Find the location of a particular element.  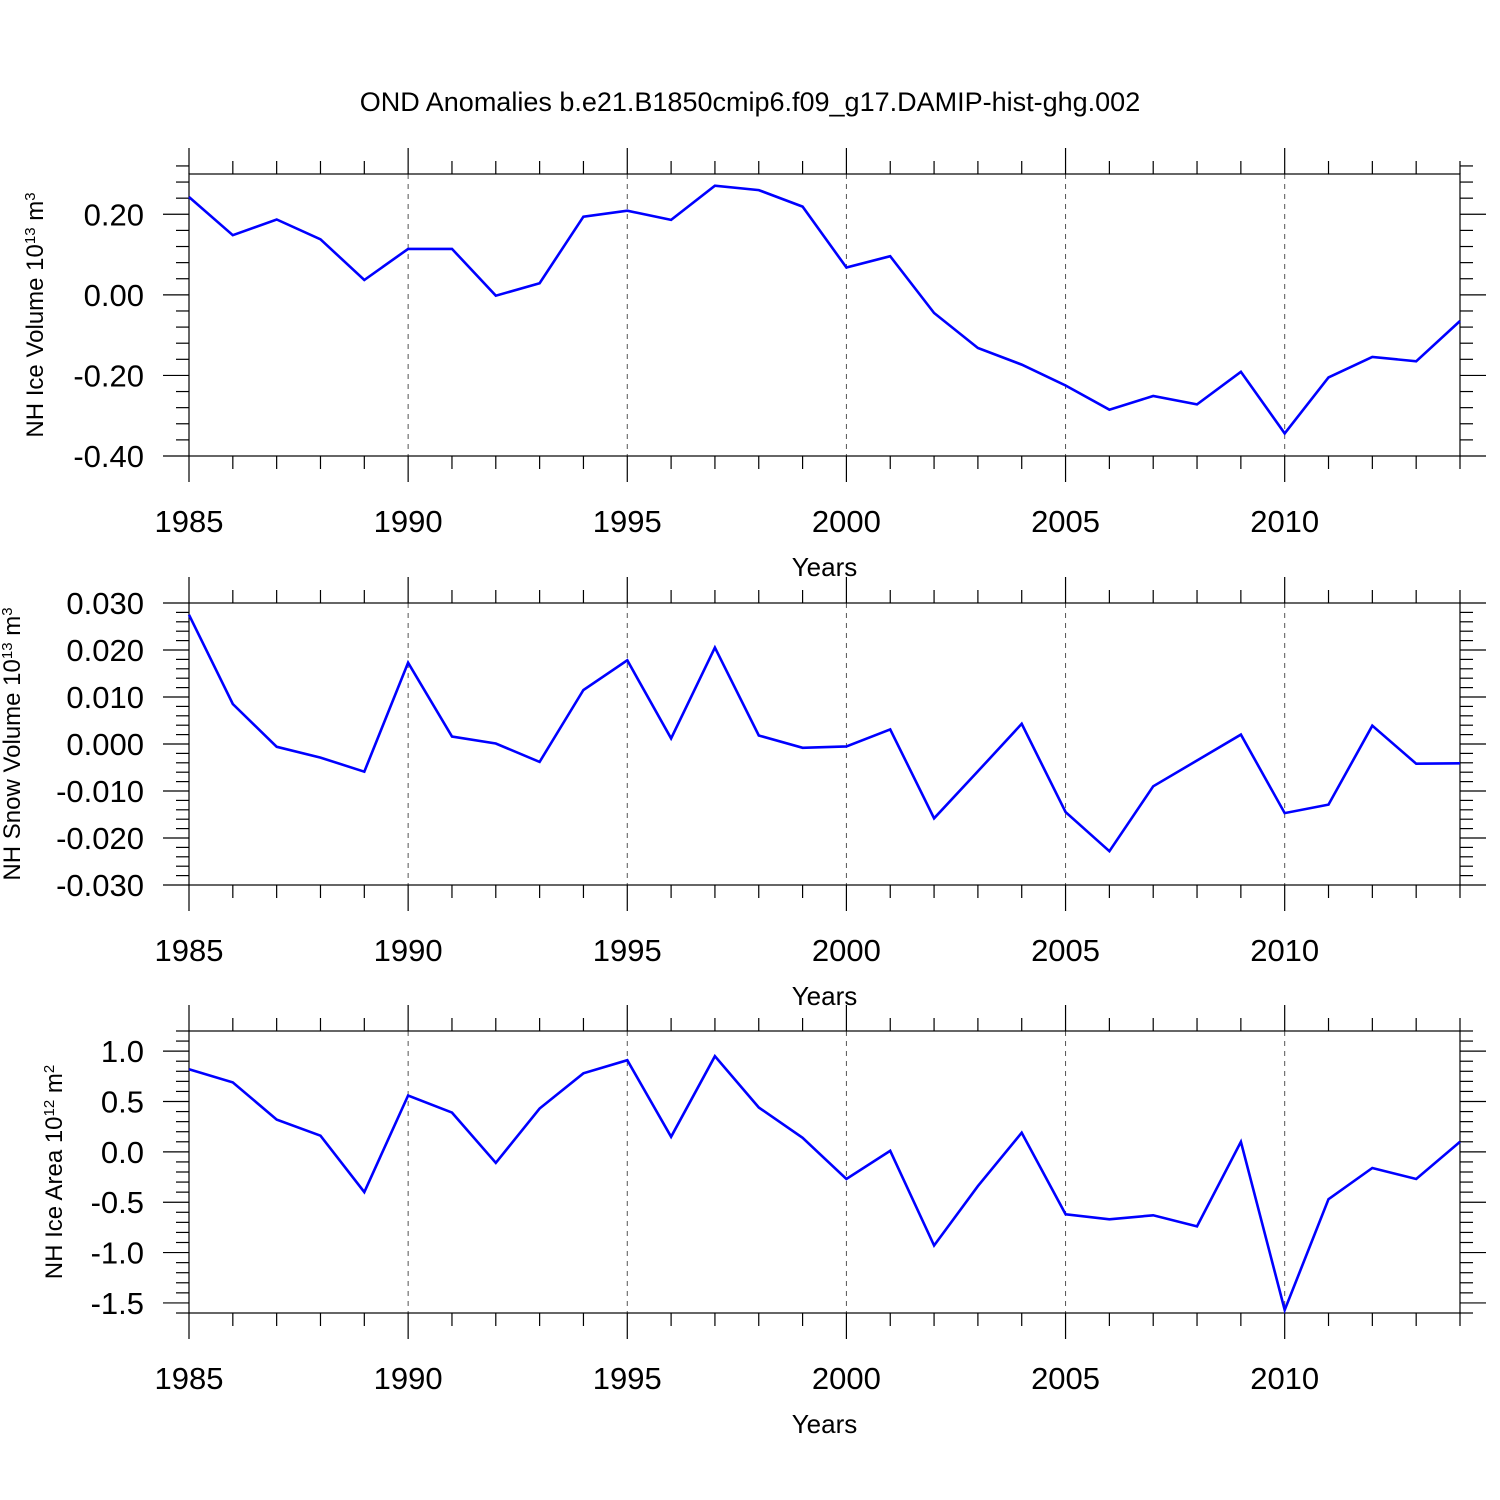

y-tick-label: 0.5 is located at coordinates (122, 1102).